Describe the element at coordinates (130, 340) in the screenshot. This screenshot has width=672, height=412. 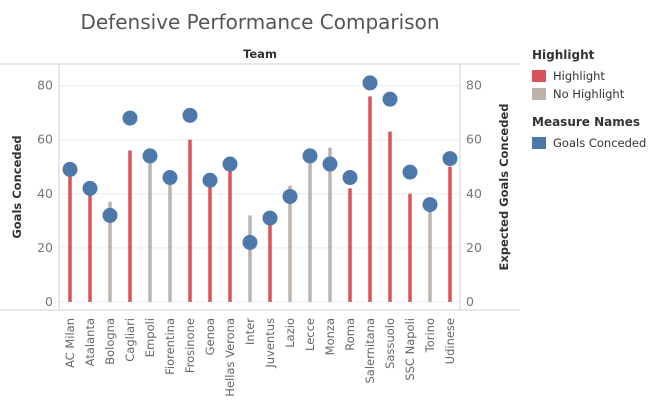
I see `x-tick-cagliari: Cagliari` at that location.